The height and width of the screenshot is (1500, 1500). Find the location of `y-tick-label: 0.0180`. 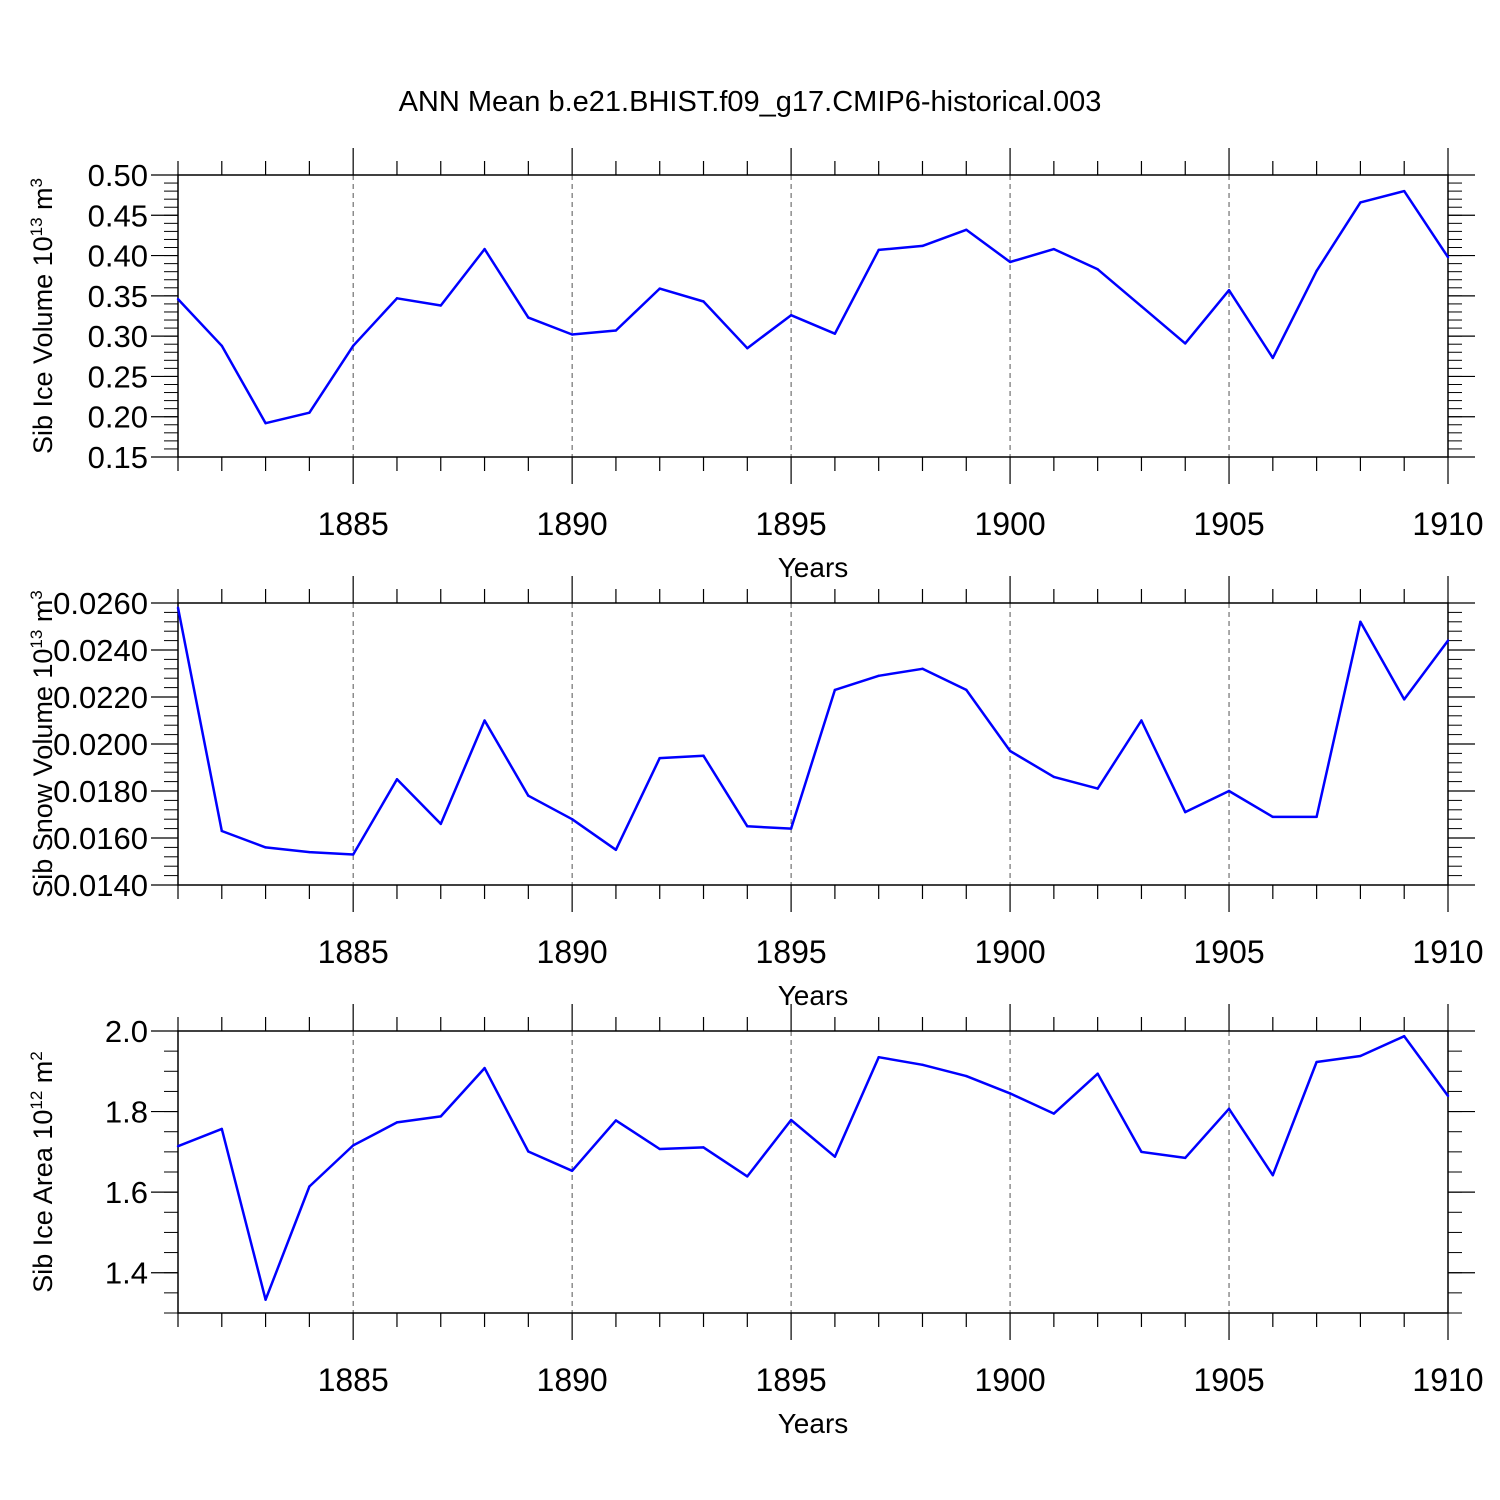

y-tick-label: 0.0180 is located at coordinates (100, 791).